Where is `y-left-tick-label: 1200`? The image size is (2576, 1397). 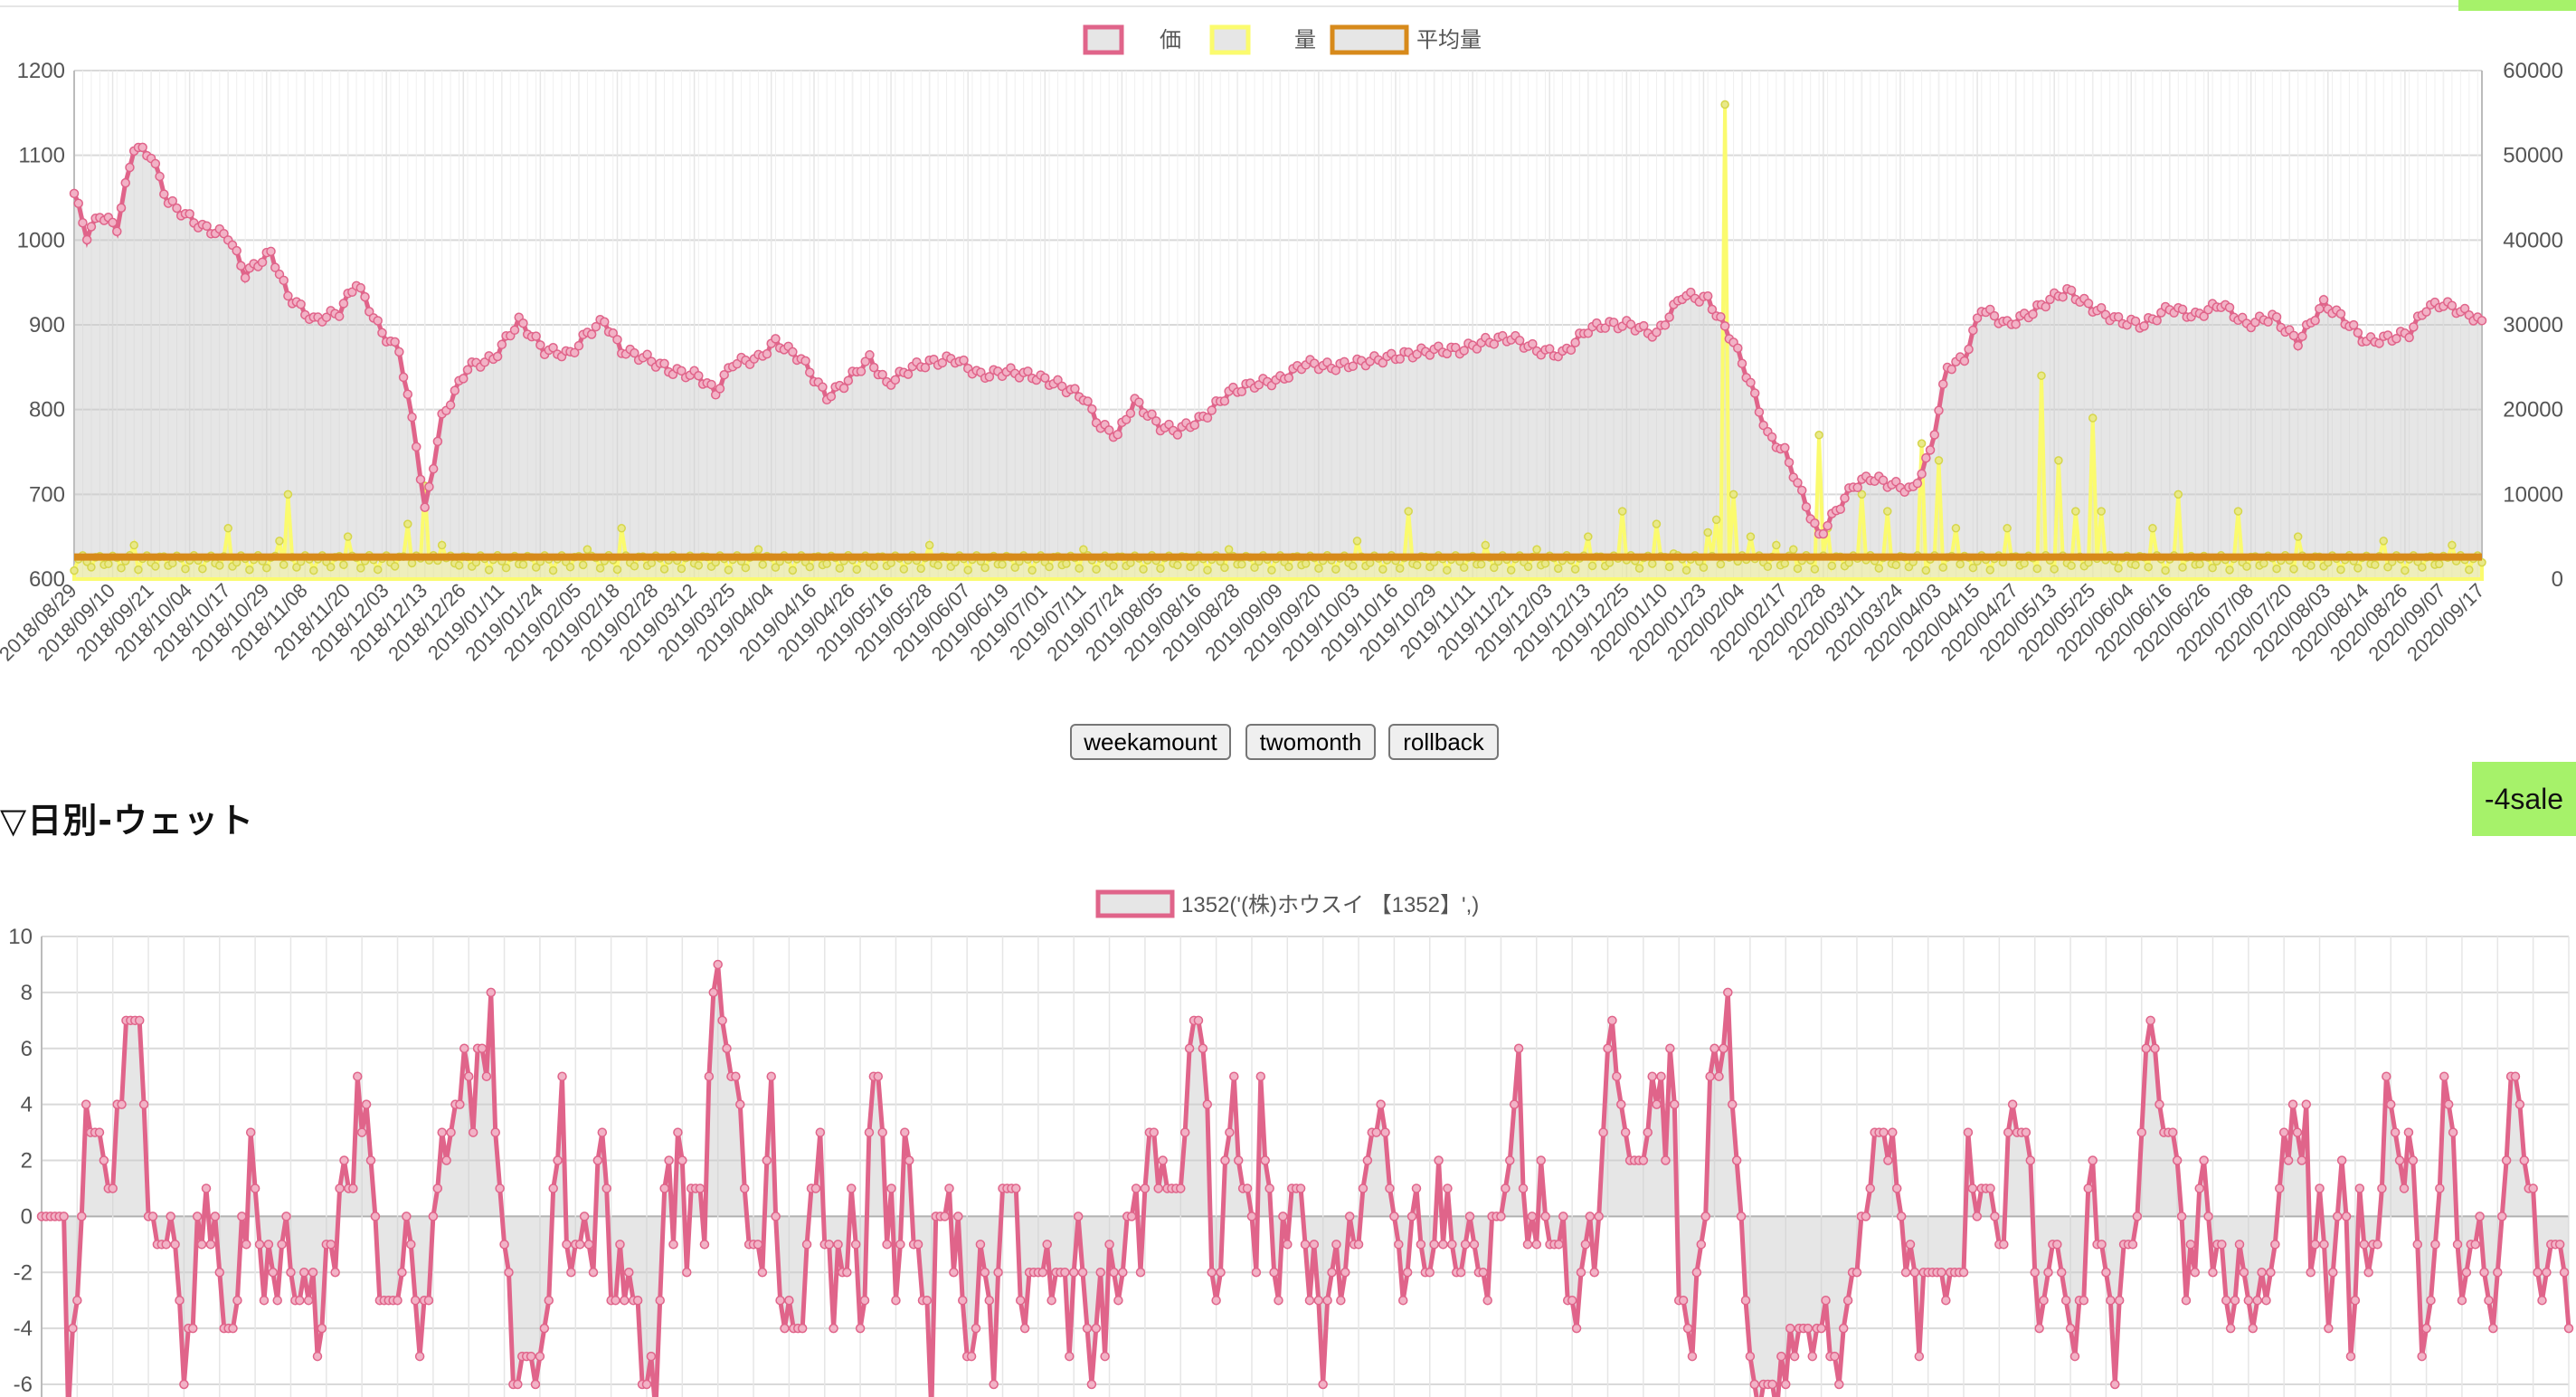
y-left-tick-label: 1200 is located at coordinates (41, 71).